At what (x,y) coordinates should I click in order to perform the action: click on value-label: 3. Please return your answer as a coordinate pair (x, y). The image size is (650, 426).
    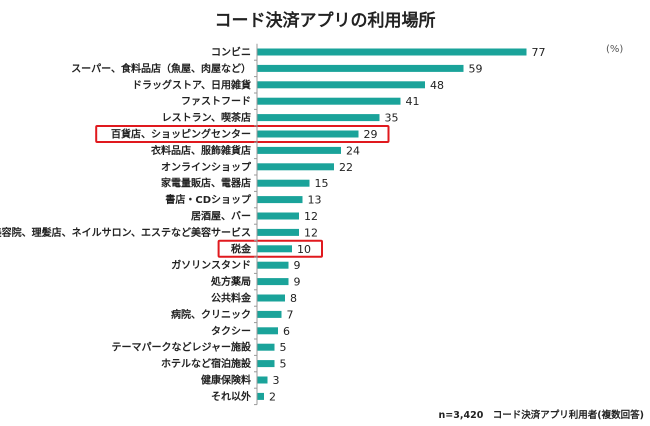
    Looking at the image, I should click on (276, 380).